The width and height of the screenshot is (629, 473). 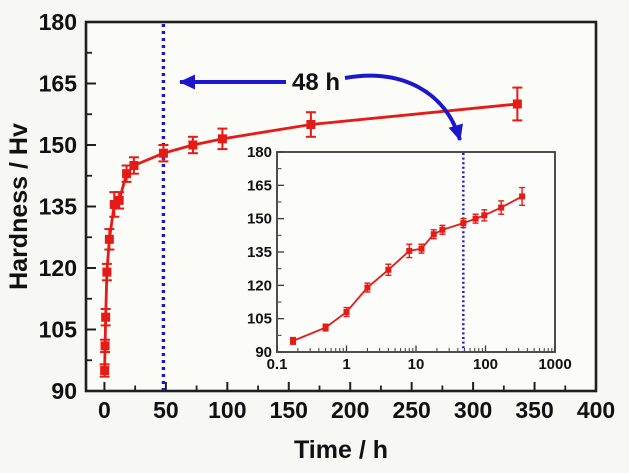 What do you see at coordinates (277, 364) in the screenshot?
I see `inset-x-tick-label: 0.1` at bounding box center [277, 364].